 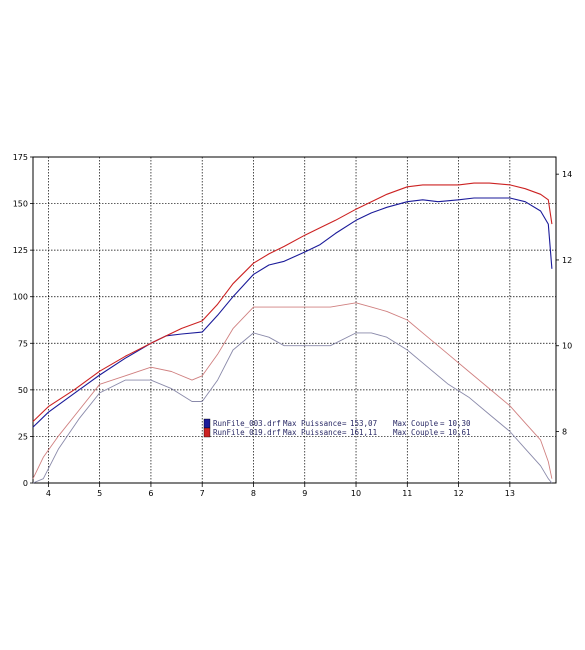 I want to click on legend-file-1: RunFile_003.drf, so click(x=247, y=423).